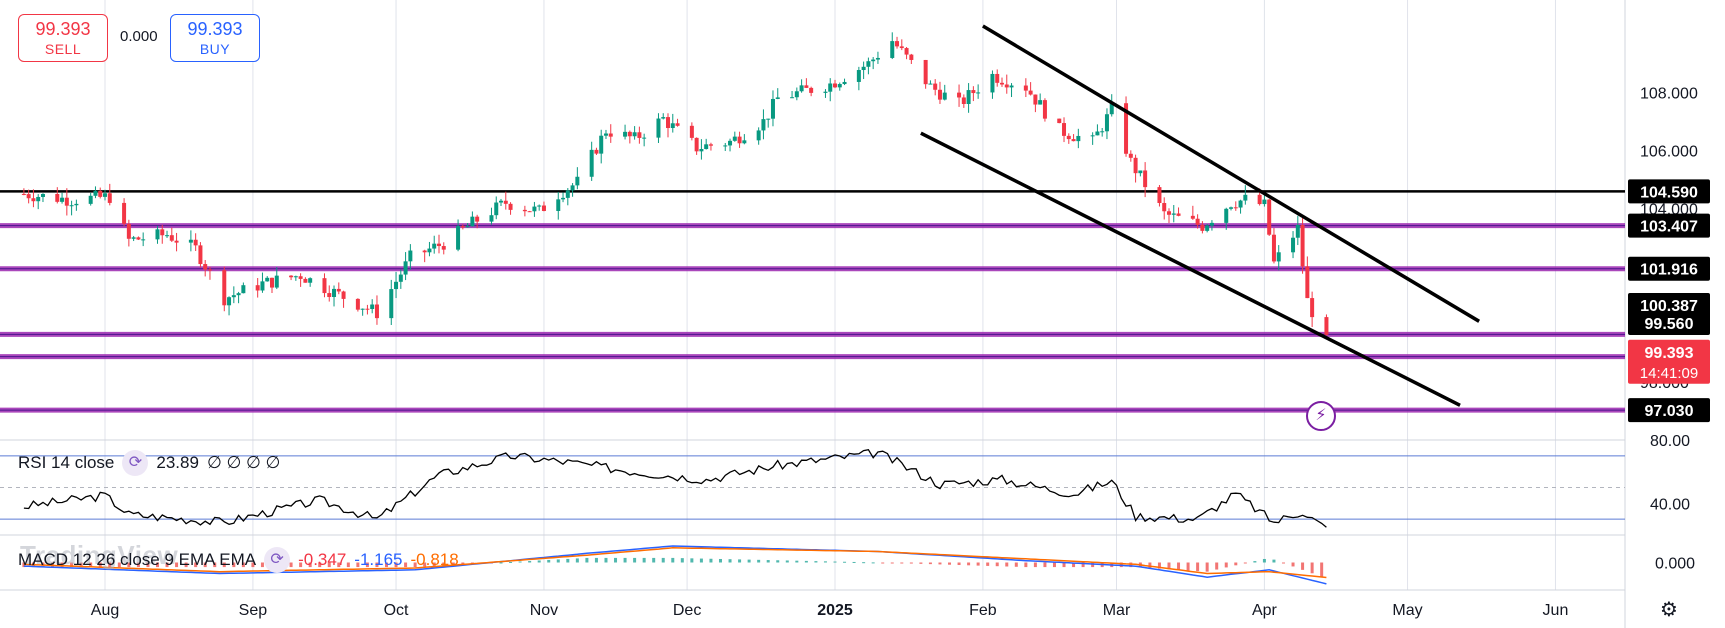 The image size is (1725, 628). Describe the element at coordinates (243, 462) in the screenshot. I see `rsi-extra: ∅ ∅ ∅ ∅` at that location.